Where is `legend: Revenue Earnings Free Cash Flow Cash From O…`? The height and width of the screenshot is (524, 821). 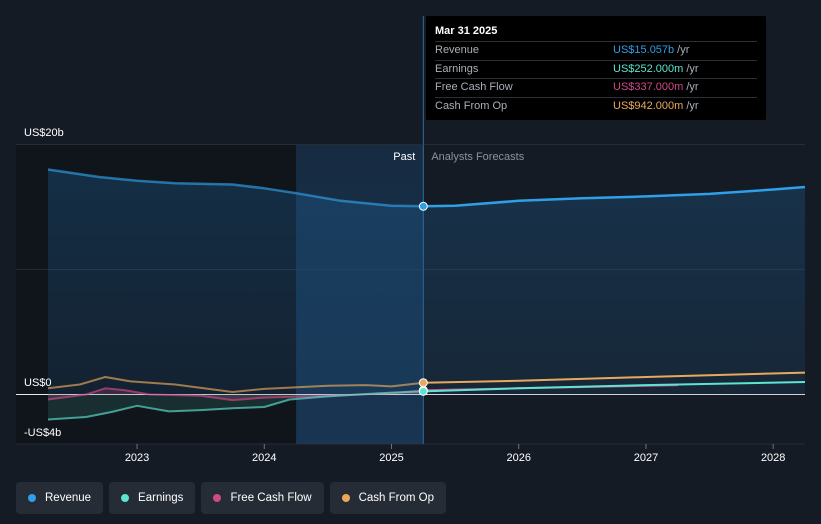 legend: Revenue Earnings Free Cash Flow Cash From O… is located at coordinates (231, 498).